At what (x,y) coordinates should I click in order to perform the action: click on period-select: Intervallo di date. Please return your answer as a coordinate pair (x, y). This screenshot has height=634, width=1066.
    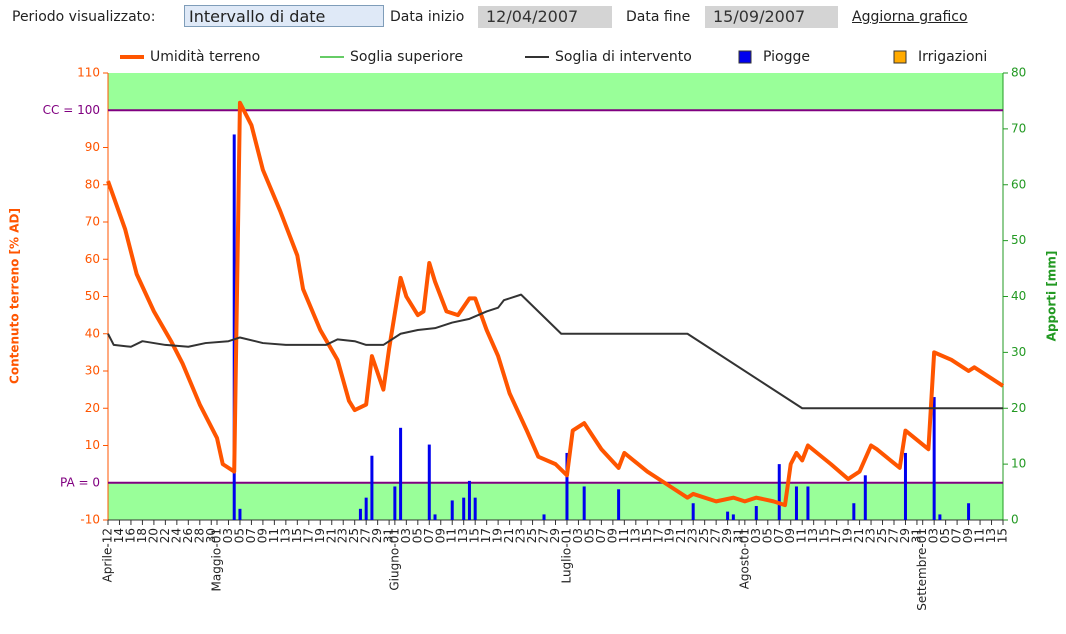
    Looking at the image, I should click on (284, 16).